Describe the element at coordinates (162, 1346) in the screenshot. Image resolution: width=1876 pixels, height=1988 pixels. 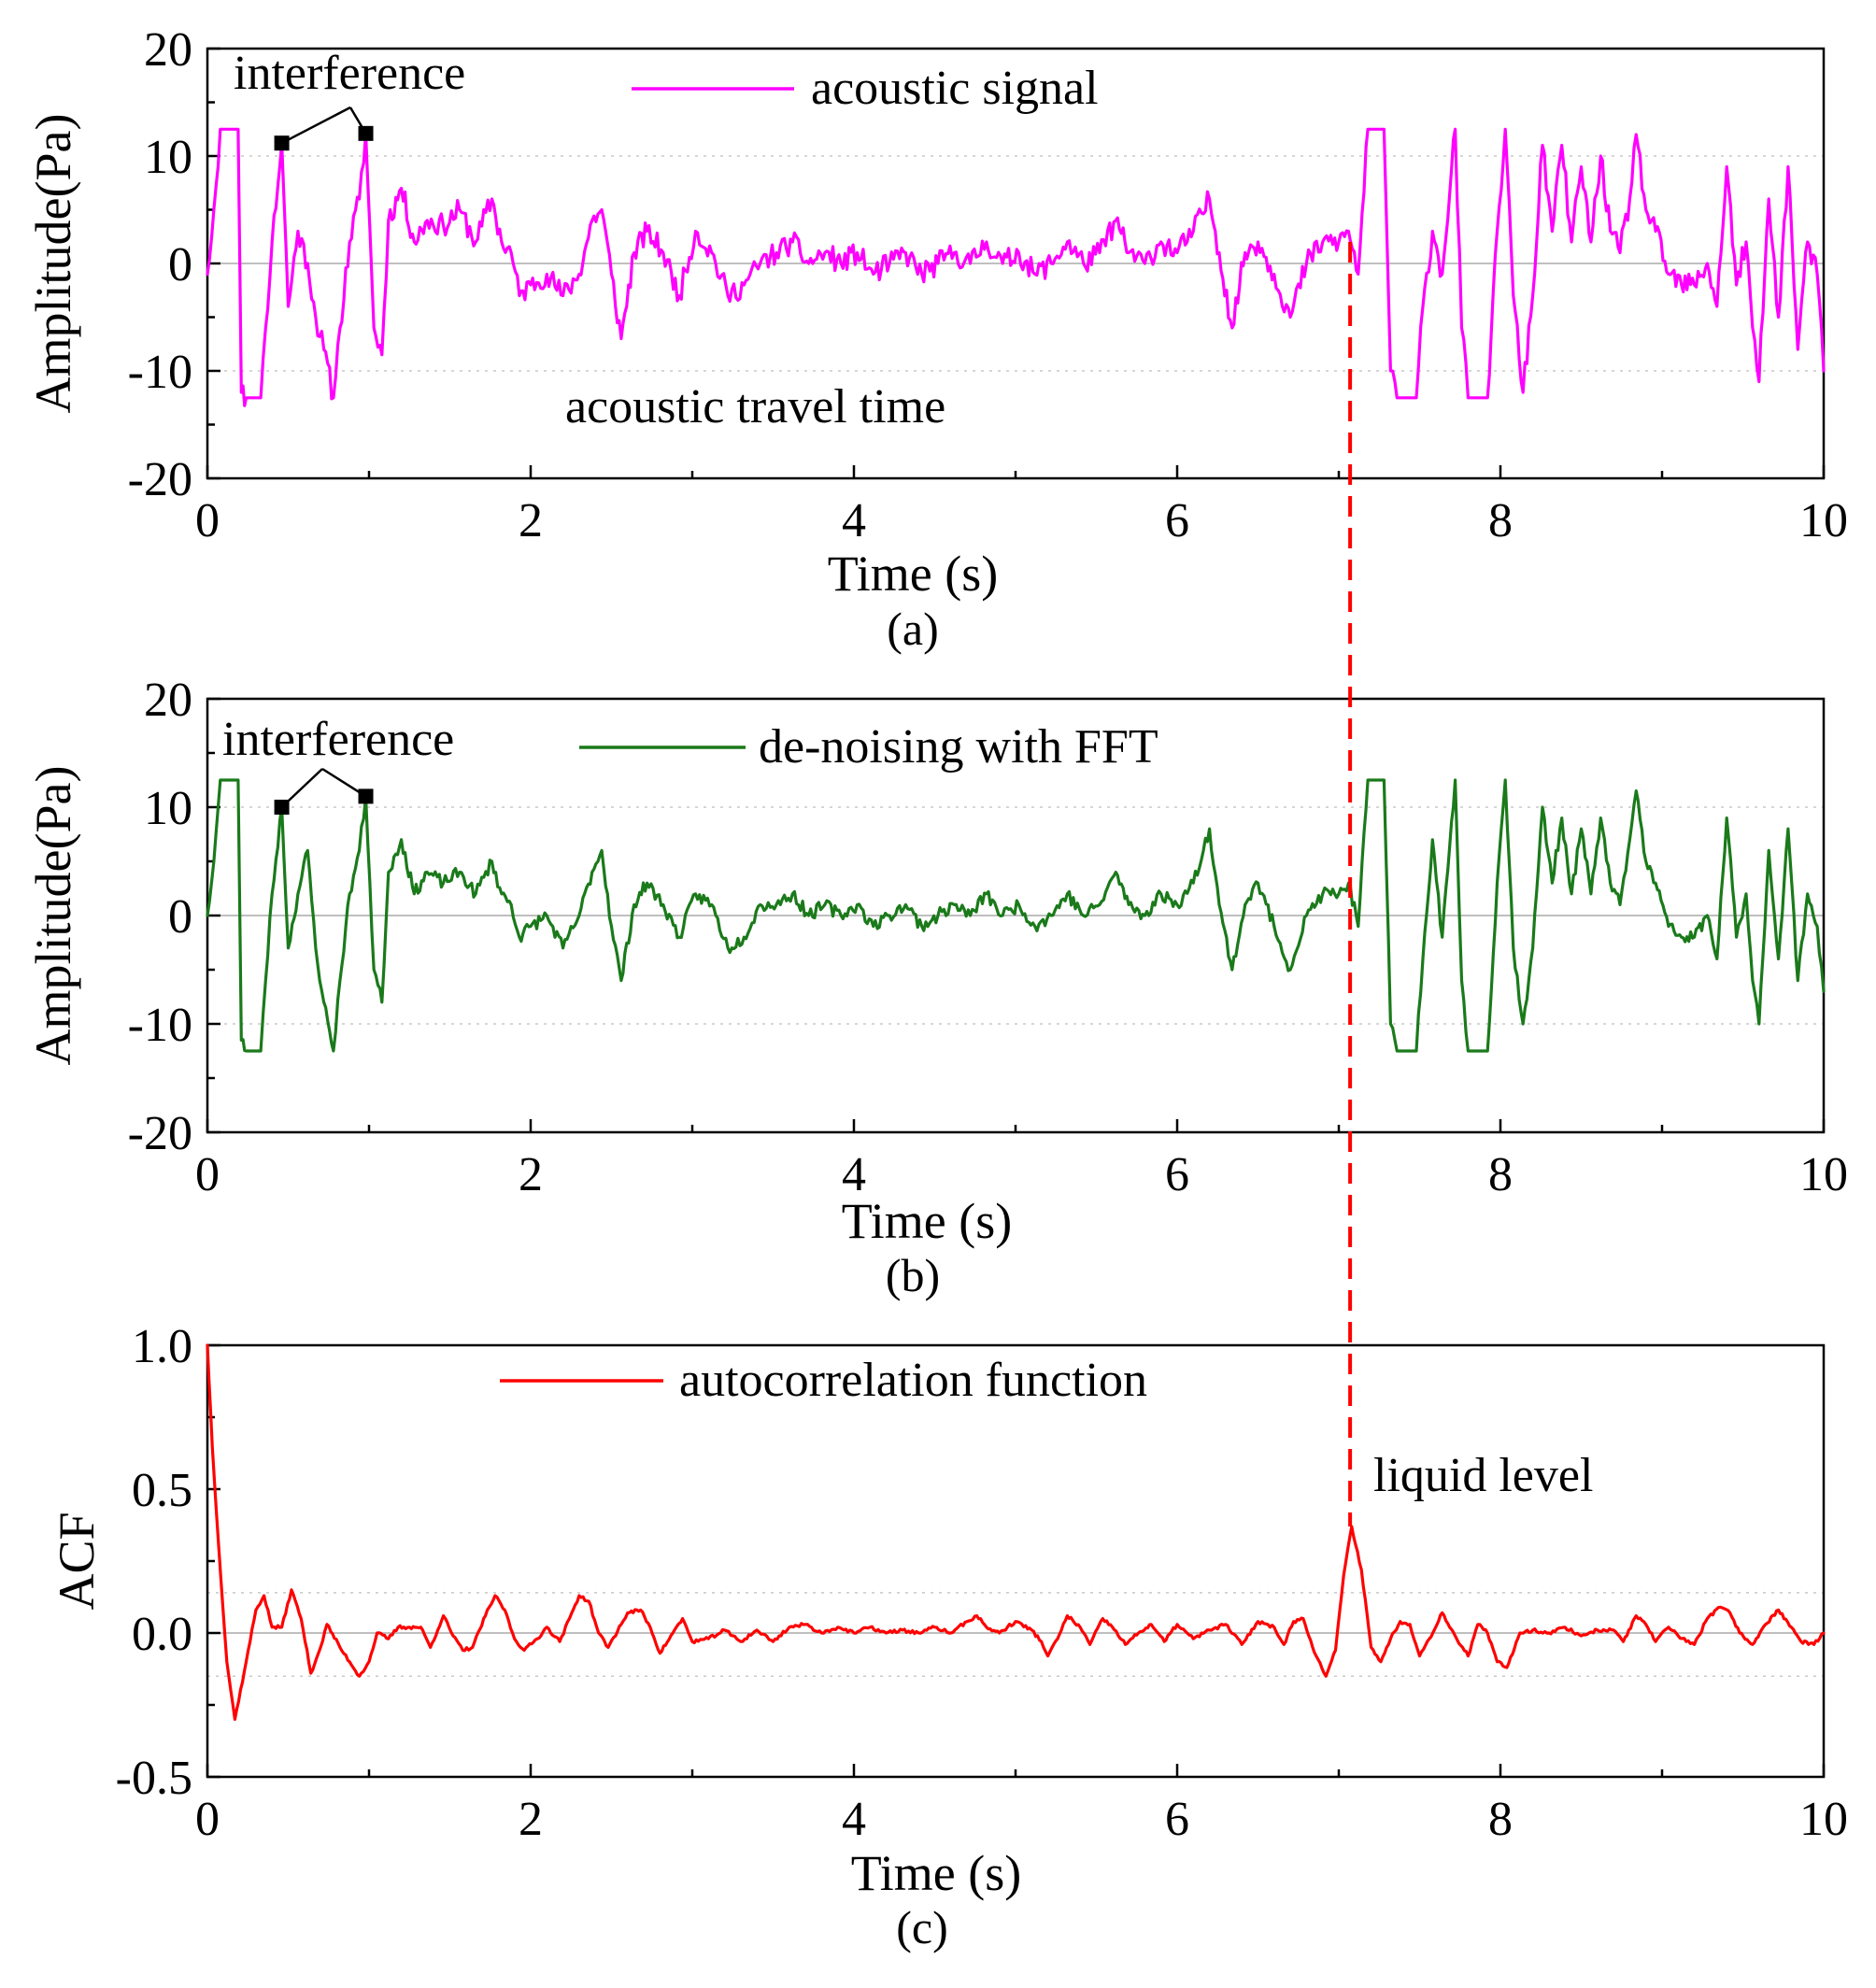
I see `y-tick-label: 1.0` at that location.